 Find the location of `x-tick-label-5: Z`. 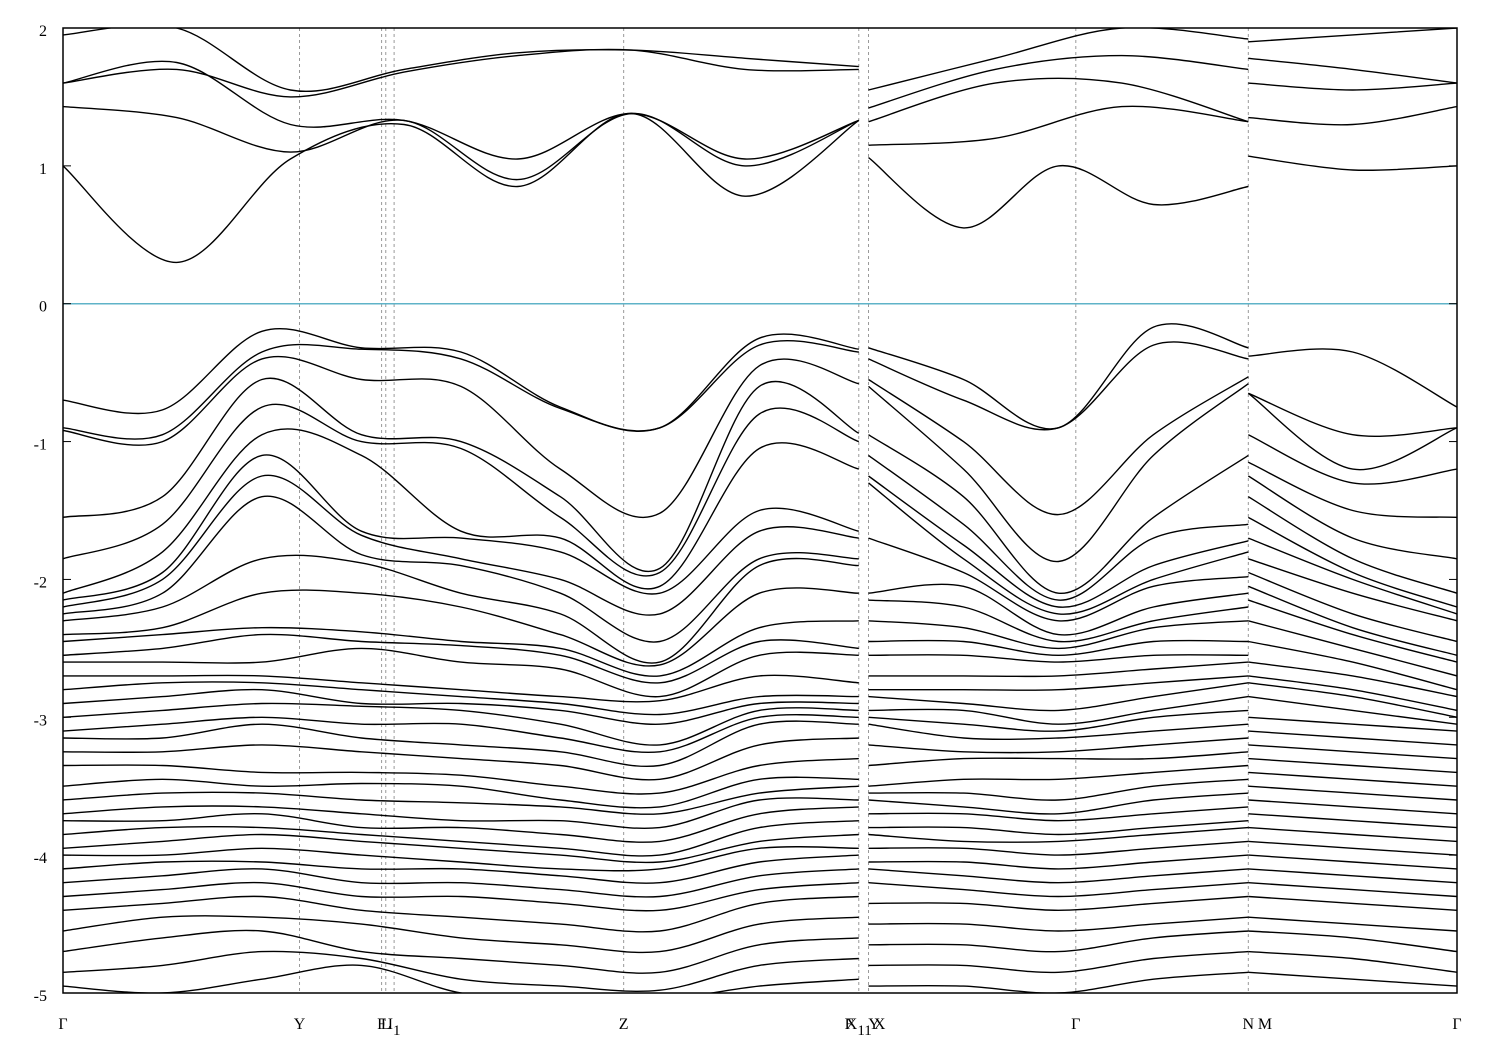

x-tick-label-5: Z is located at coordinates (624, 1024).